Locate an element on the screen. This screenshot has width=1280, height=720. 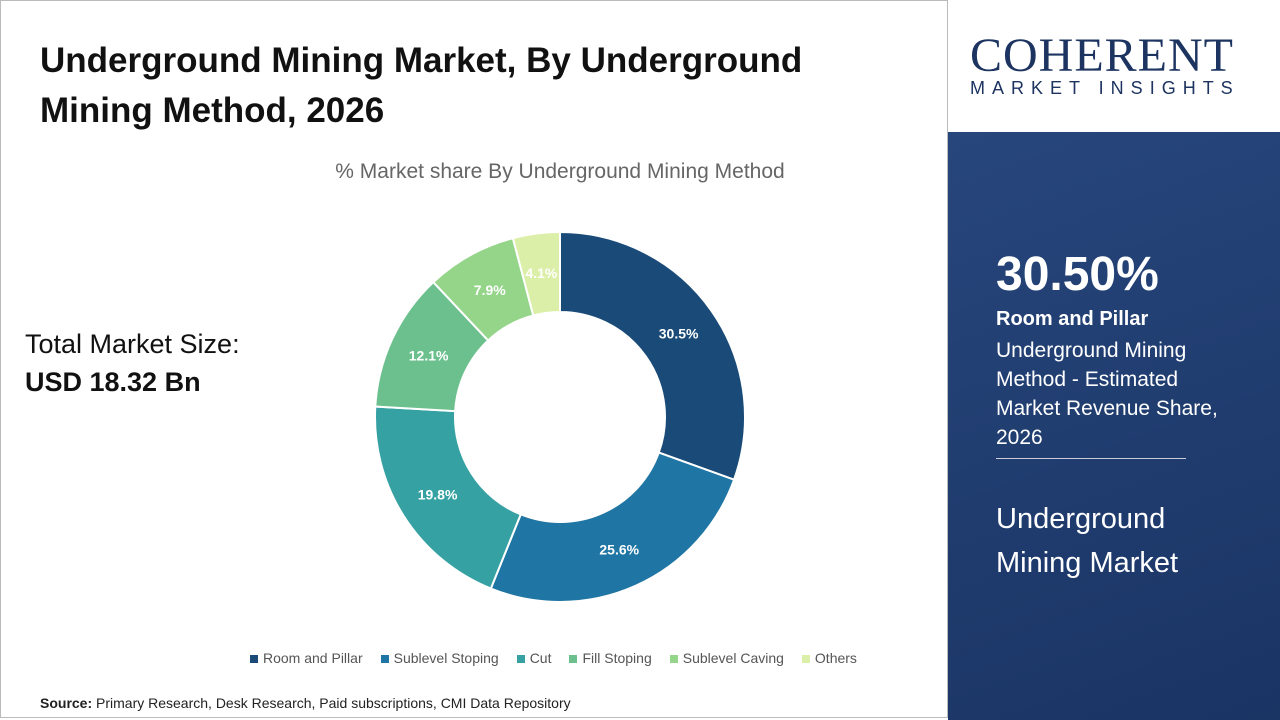
legend-item: Others is located at coordinates (829, 658).